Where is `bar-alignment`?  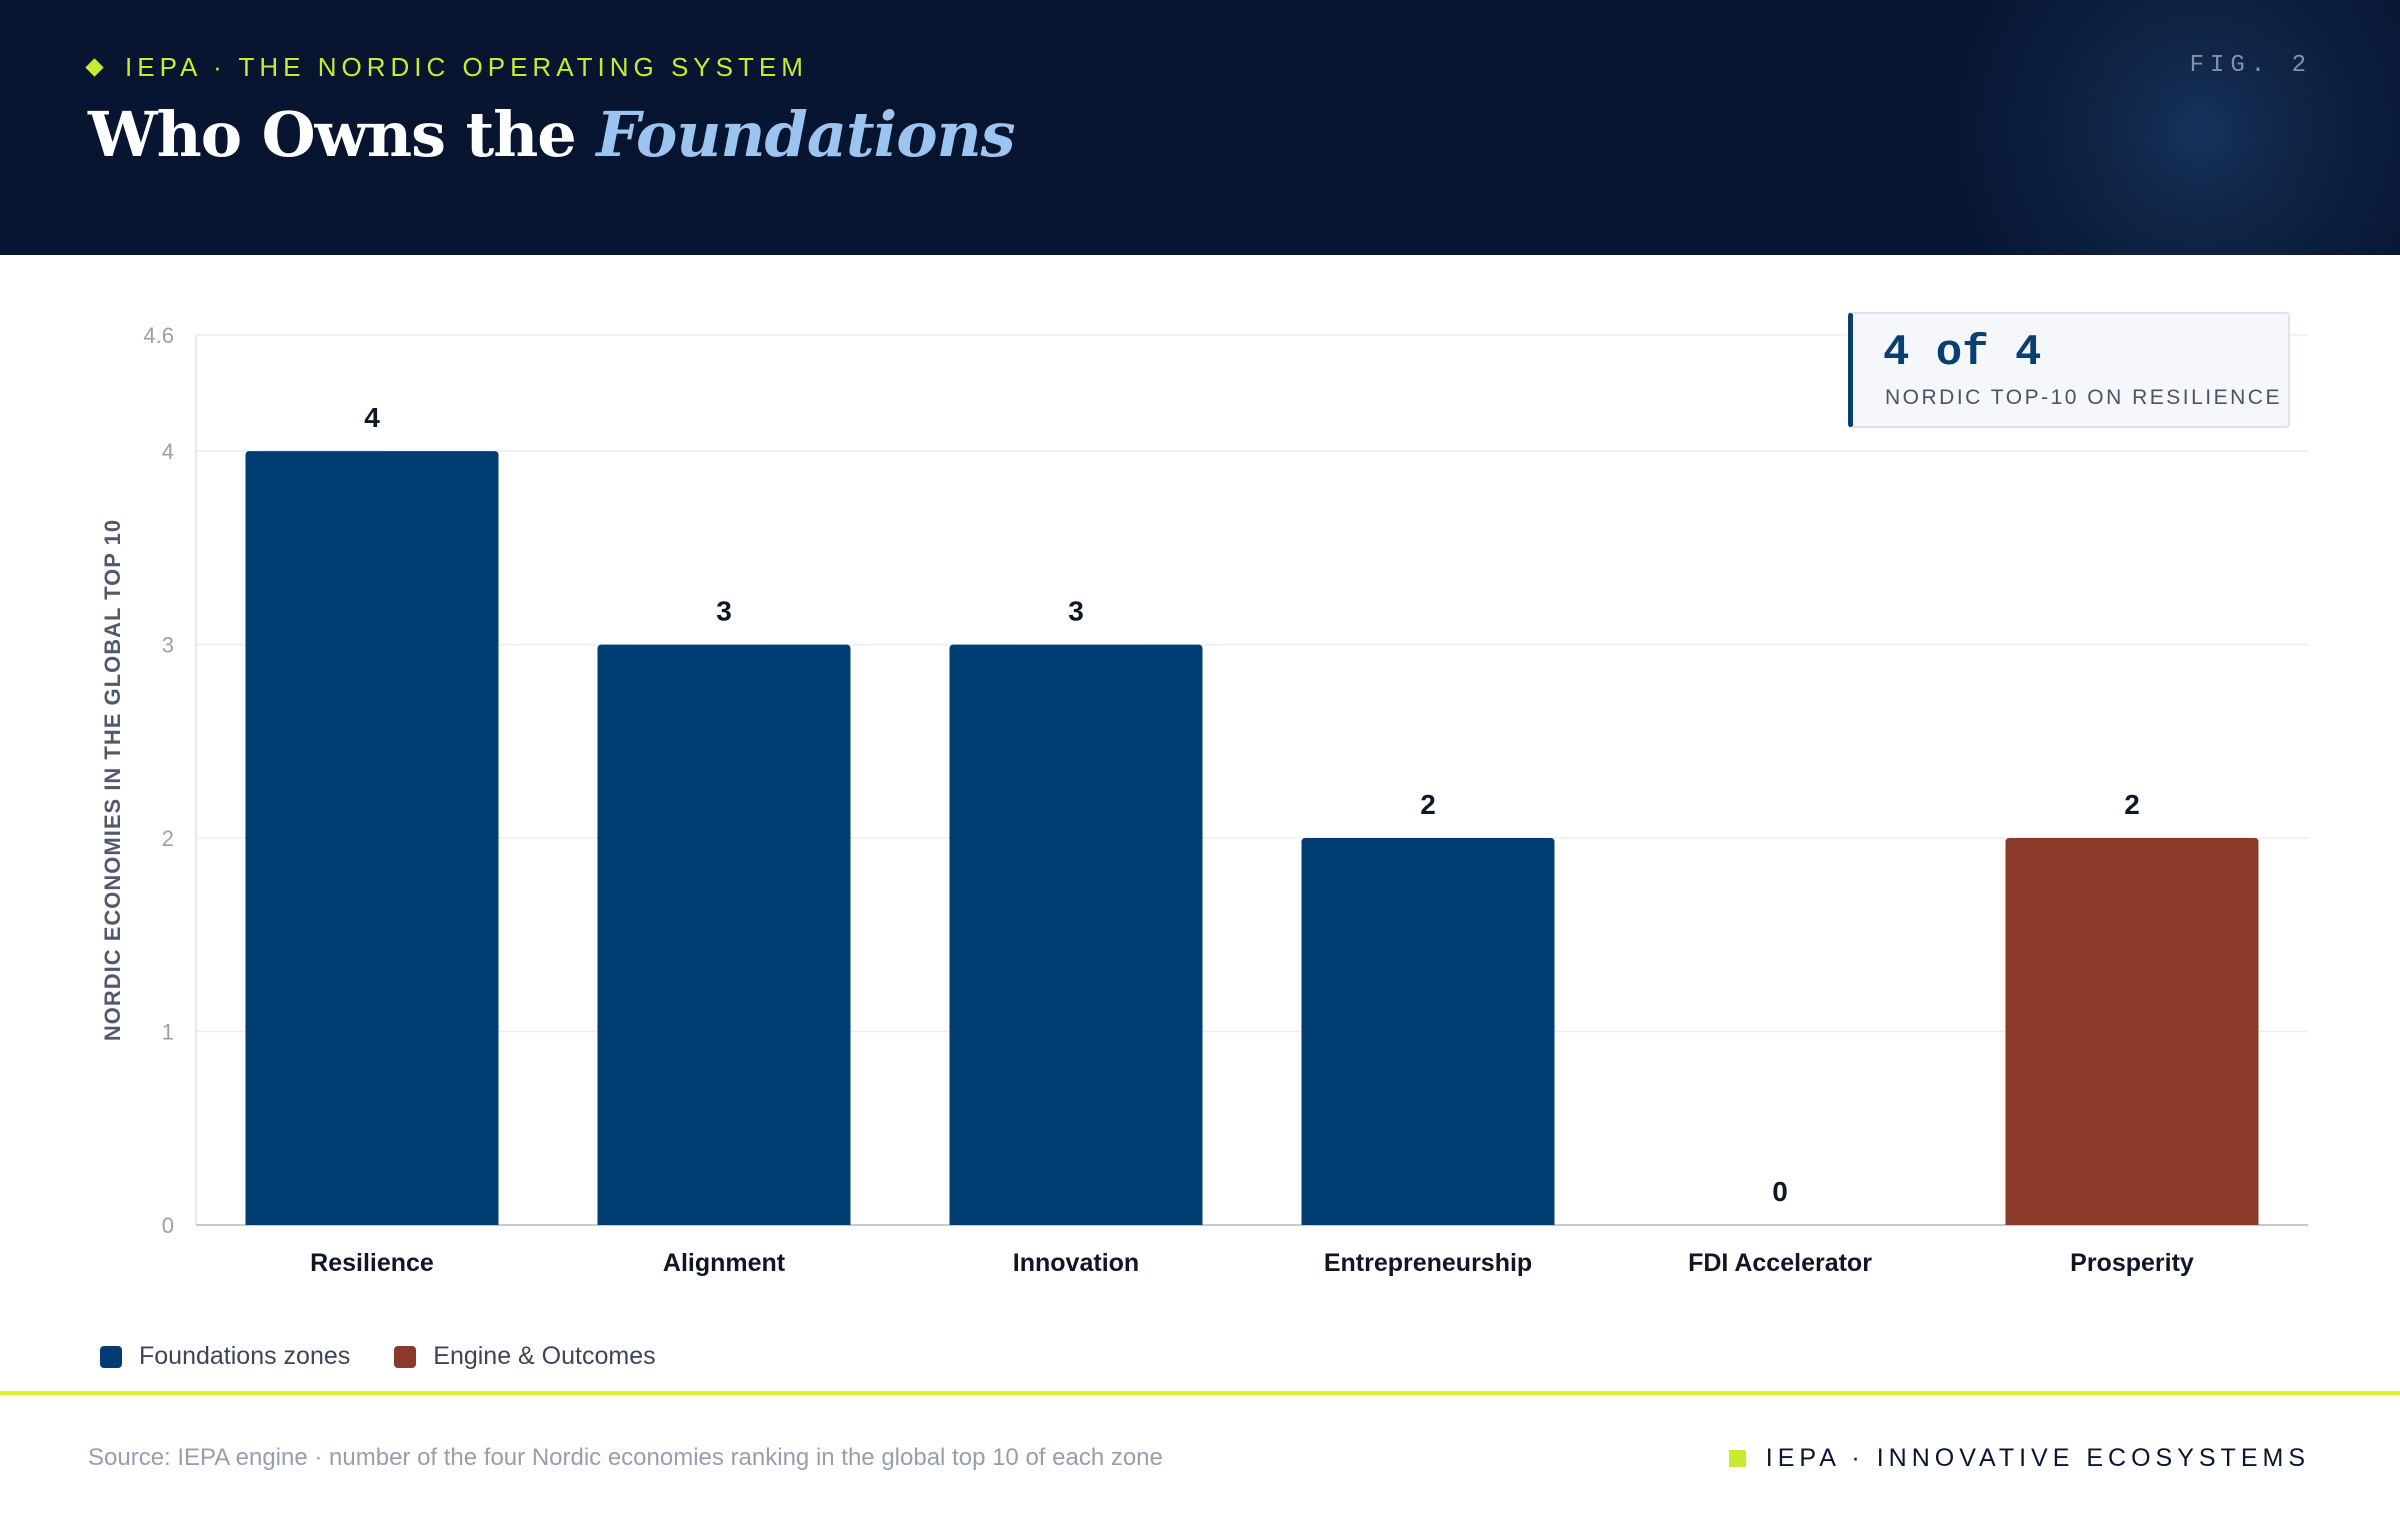
bar-alignment is located at coordinates (724, 934).